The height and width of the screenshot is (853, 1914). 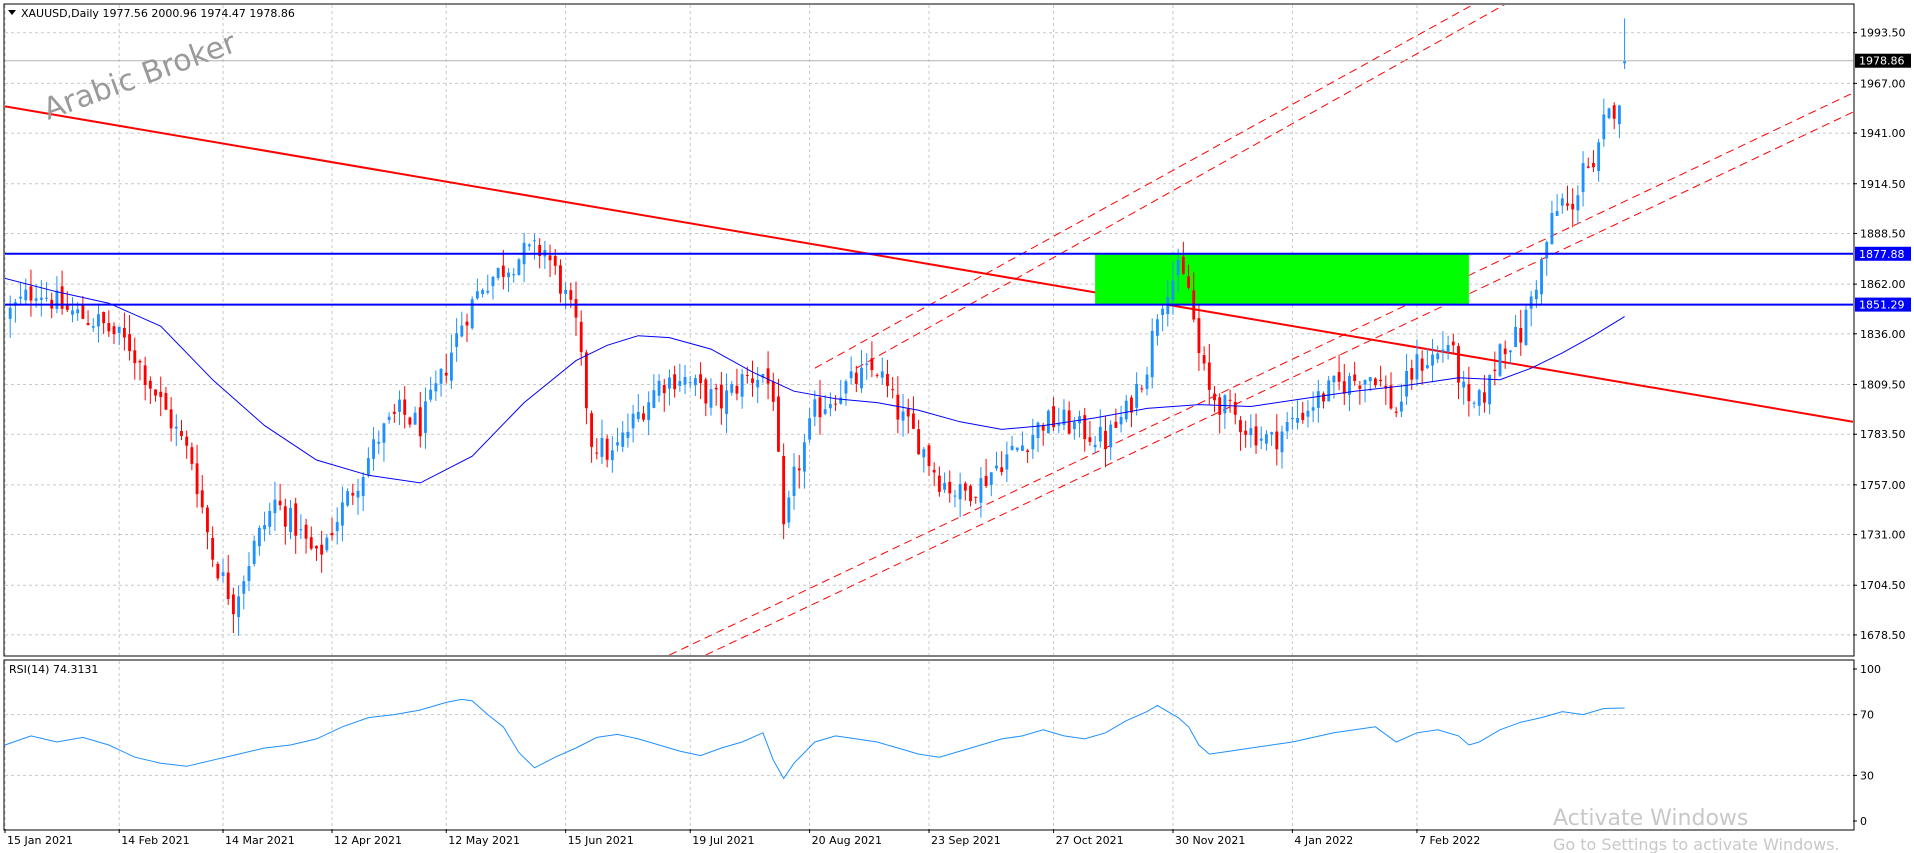 What do you see at coordinates (1883, 133) in the screenshot?
I see `y-tick-label: 1941.00` at bounding box center [1883, 133].